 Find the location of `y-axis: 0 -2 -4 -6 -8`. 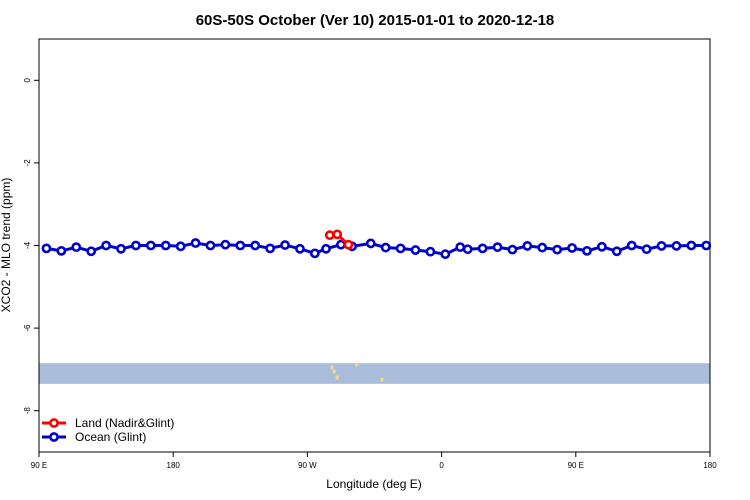

y-axis: 0 -2 -4 -6 -8 is located at coordinates (31, 246).